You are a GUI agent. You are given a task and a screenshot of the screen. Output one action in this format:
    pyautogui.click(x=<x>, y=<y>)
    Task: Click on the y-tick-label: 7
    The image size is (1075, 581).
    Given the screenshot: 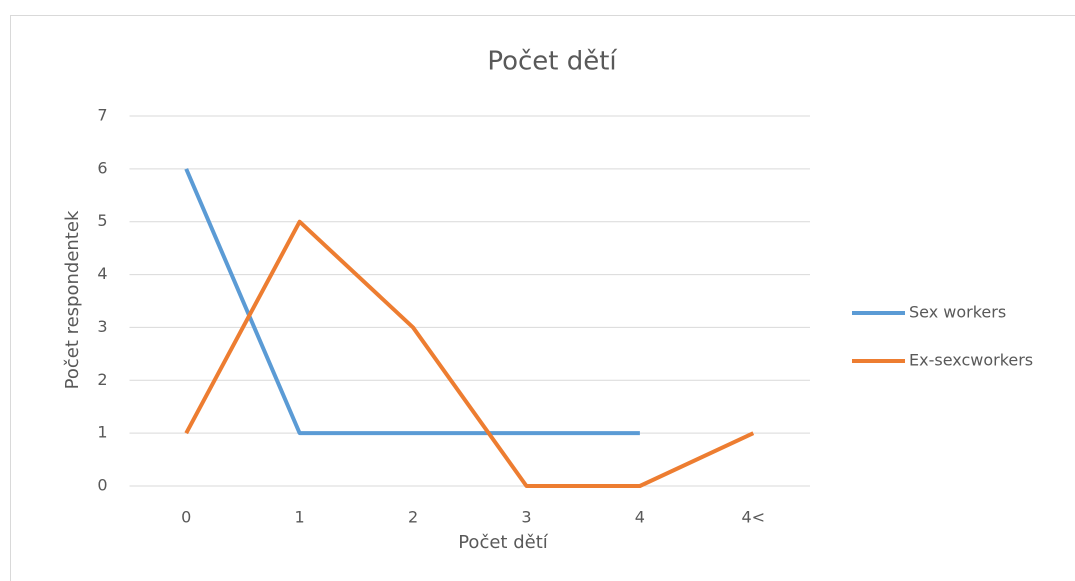 What is the action you would take?
    pyautogui.click(x=102, y=115)
    